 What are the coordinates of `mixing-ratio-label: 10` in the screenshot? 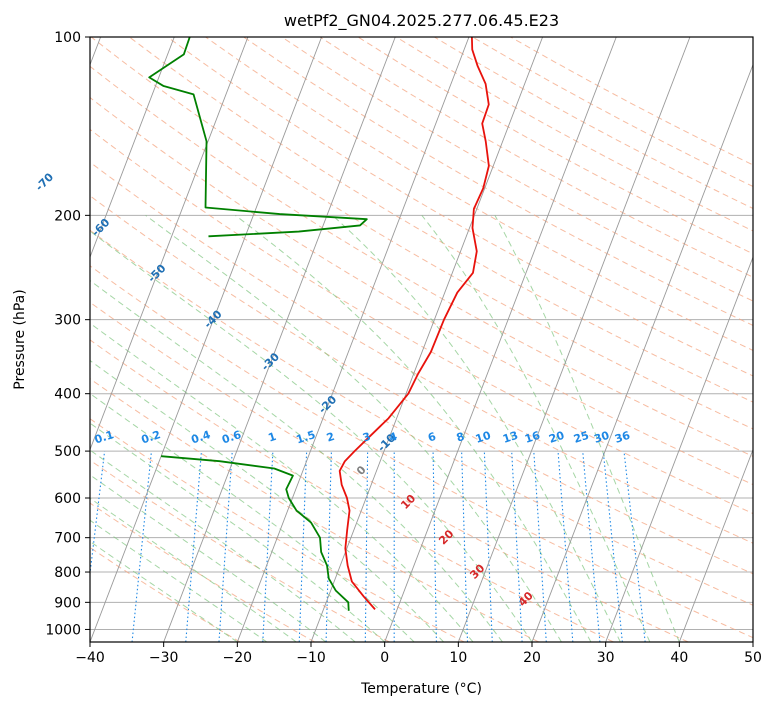 It's located at (483, 437).